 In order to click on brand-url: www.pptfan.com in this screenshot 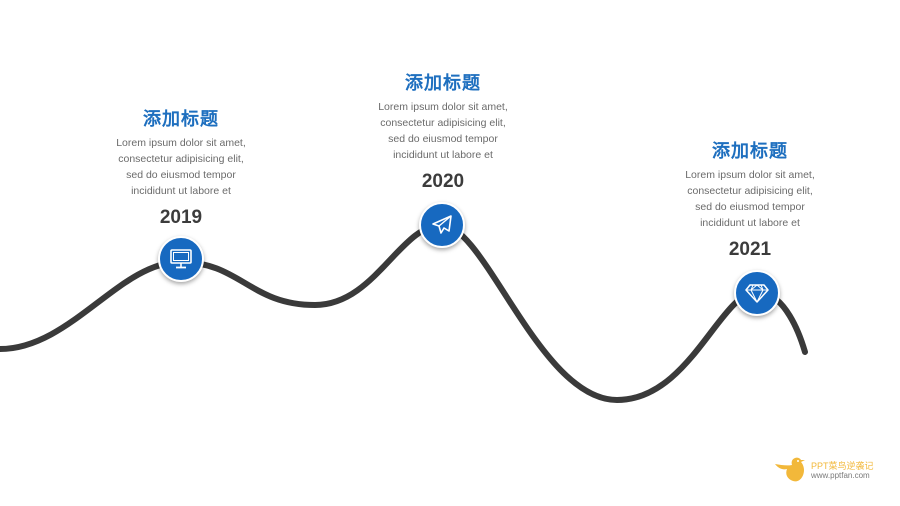, I will do `click(840, 475)`.